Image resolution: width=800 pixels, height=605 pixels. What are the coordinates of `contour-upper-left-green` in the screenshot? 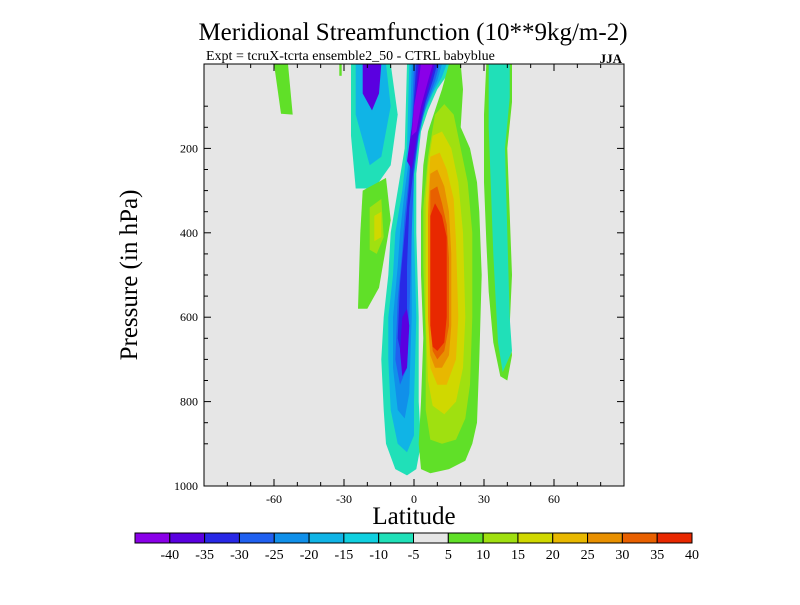 It's located at (283, 89).